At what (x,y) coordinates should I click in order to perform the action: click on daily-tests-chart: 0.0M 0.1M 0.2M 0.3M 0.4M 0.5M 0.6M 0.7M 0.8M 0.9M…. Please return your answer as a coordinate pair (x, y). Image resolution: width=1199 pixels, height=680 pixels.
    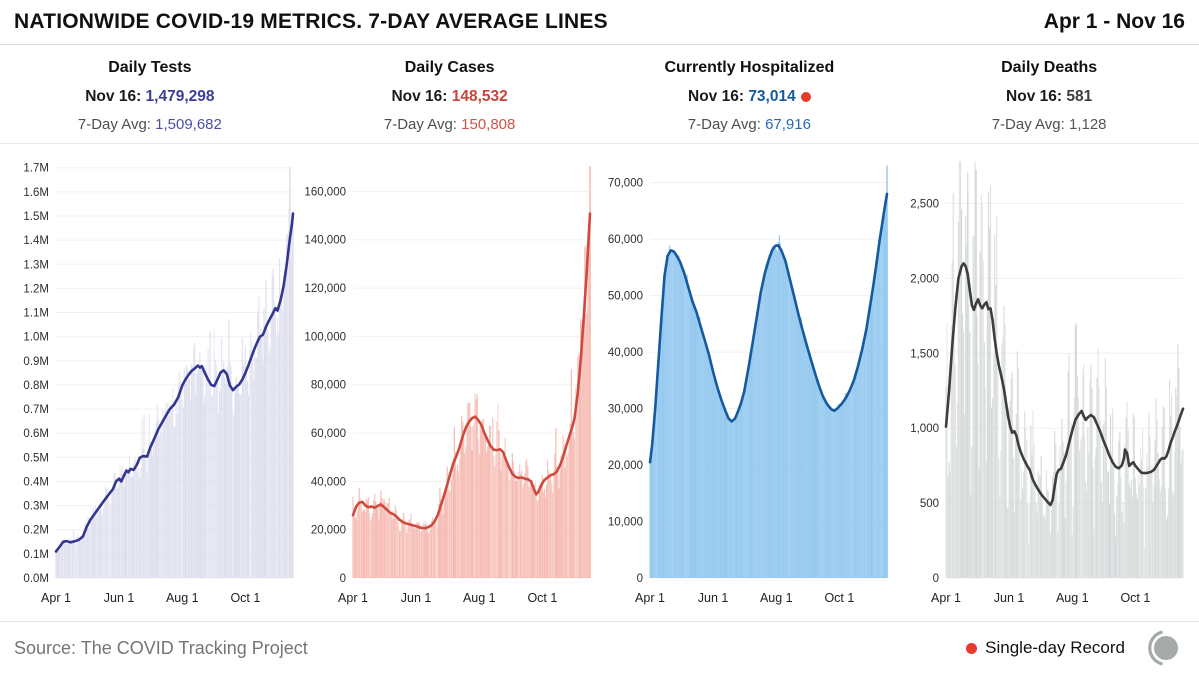
    Looking at the image, I should click on (159, 384).